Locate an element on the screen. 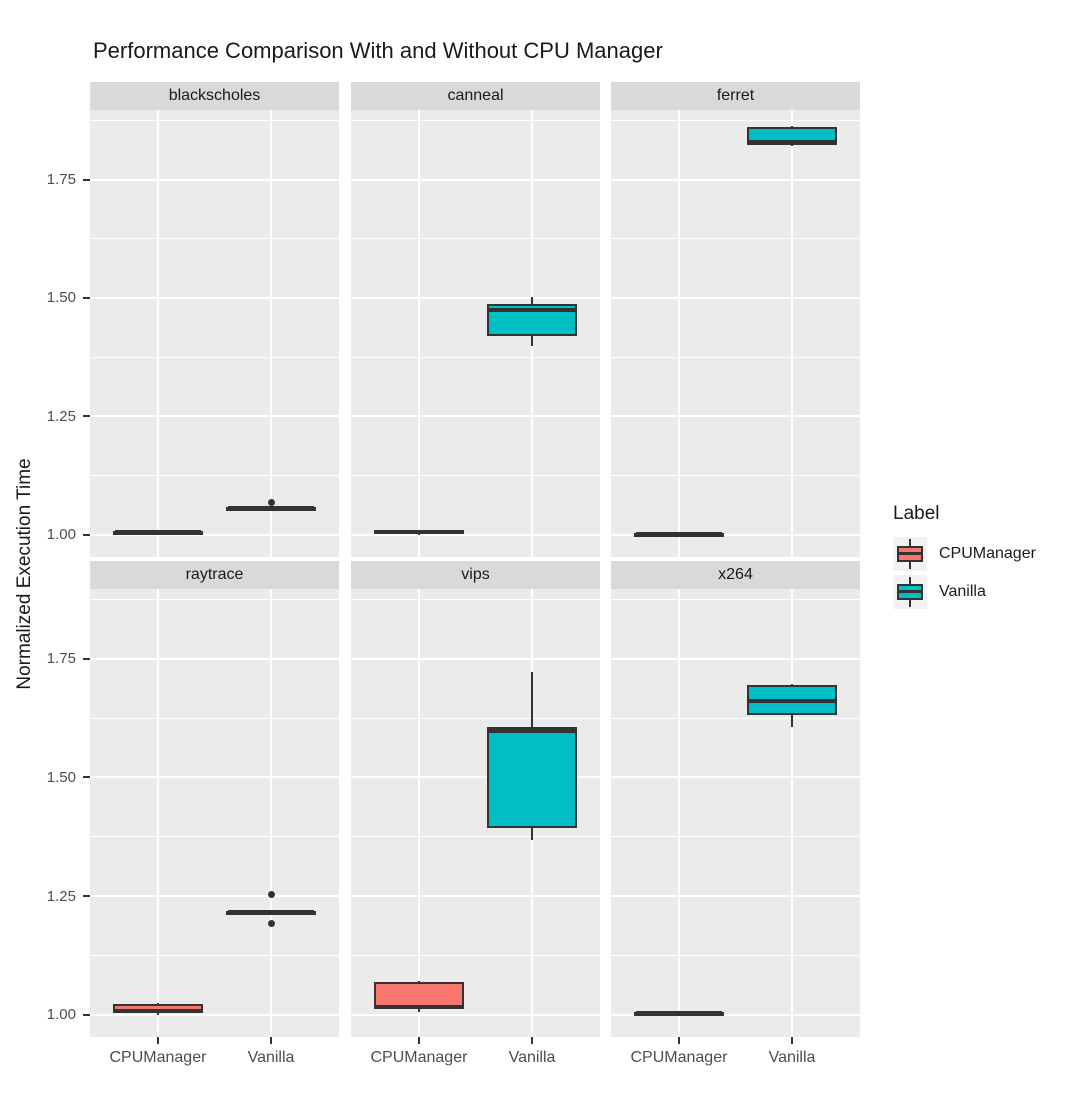 This screenshot has height=1110, width=1078. y-tick-label: 1.25 is located at coordinates (61, 416).